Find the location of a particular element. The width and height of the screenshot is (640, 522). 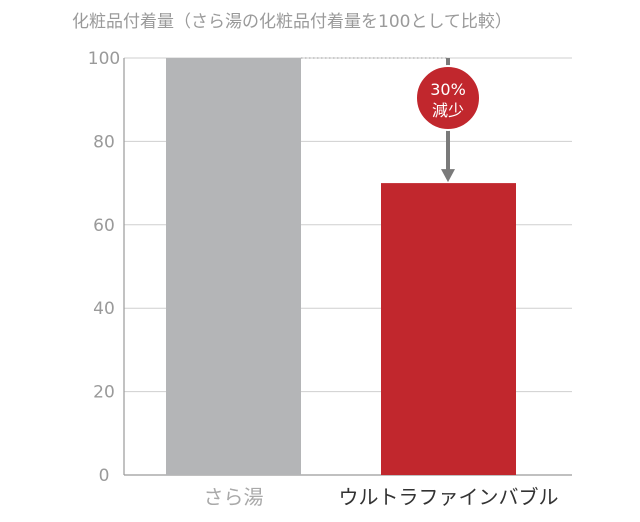

y-tick-label: 40 is located at coordinates (104, 309).